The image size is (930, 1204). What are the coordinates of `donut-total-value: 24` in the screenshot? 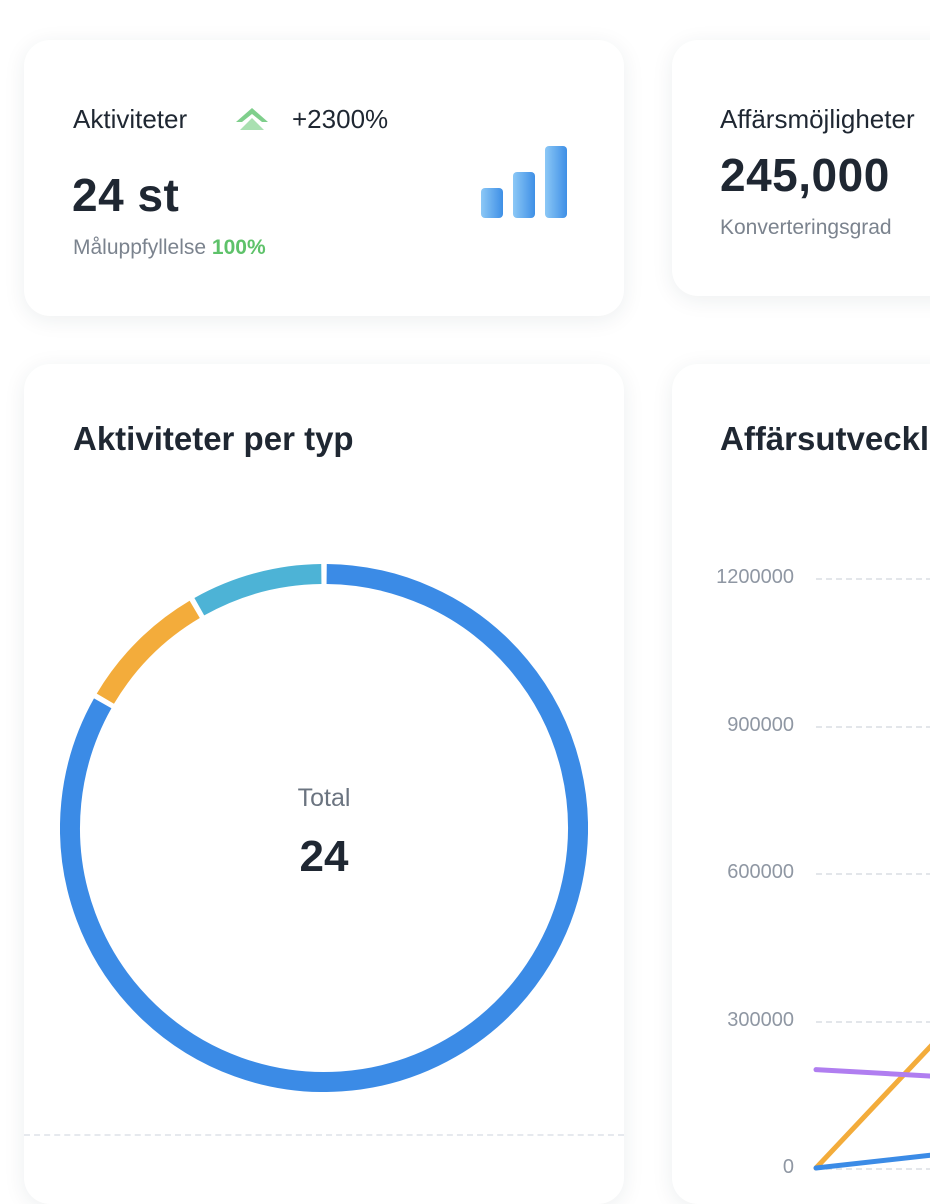 It's located at (324, 856).